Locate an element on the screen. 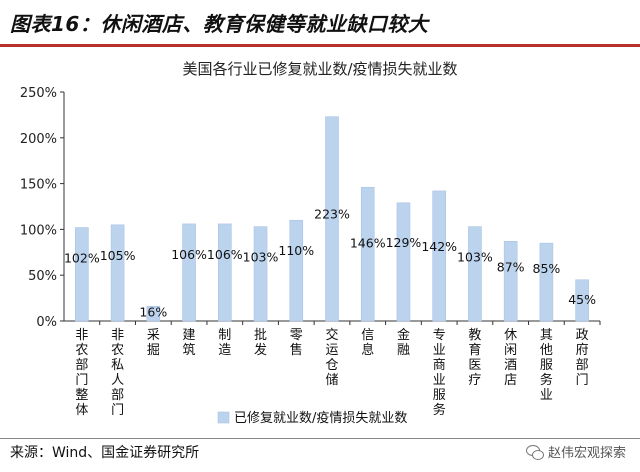  data-label: 102% is located at coordinates (82, 258).